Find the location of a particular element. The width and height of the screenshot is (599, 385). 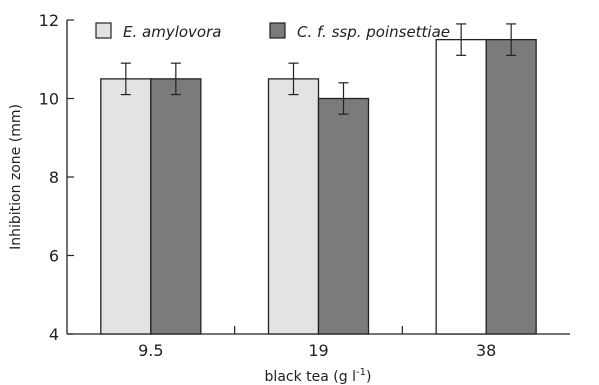

x-axis-title: black tea (g l-1) is located at coordinates (318, 376).